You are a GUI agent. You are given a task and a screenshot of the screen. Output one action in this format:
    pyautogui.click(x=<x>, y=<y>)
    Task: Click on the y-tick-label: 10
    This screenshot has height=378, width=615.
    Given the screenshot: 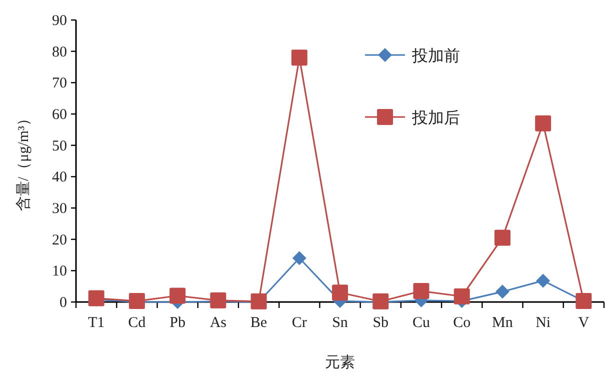 What is the action you would take?
    pyautogui.click(x=59, y=272)
    